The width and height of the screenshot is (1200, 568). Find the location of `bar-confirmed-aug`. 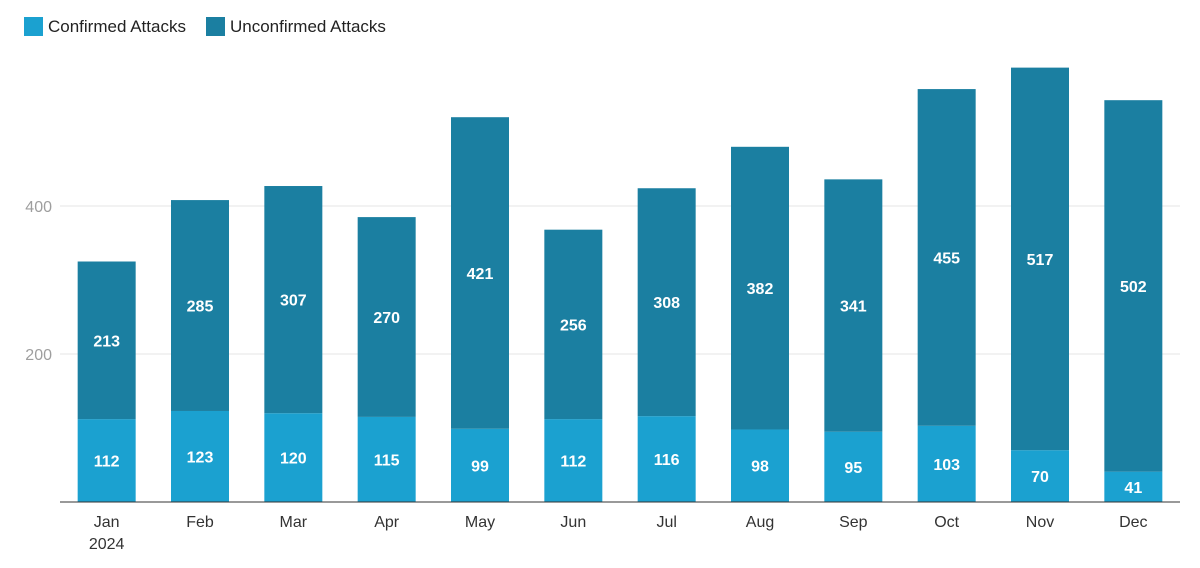

bar-confirmed-aug is located at coordinates (760, 465).